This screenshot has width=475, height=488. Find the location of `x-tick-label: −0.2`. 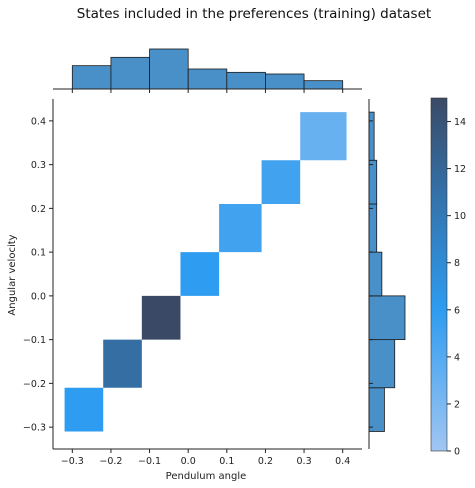

x-tick-label: −0.2 is located at coordinates (110, 461).